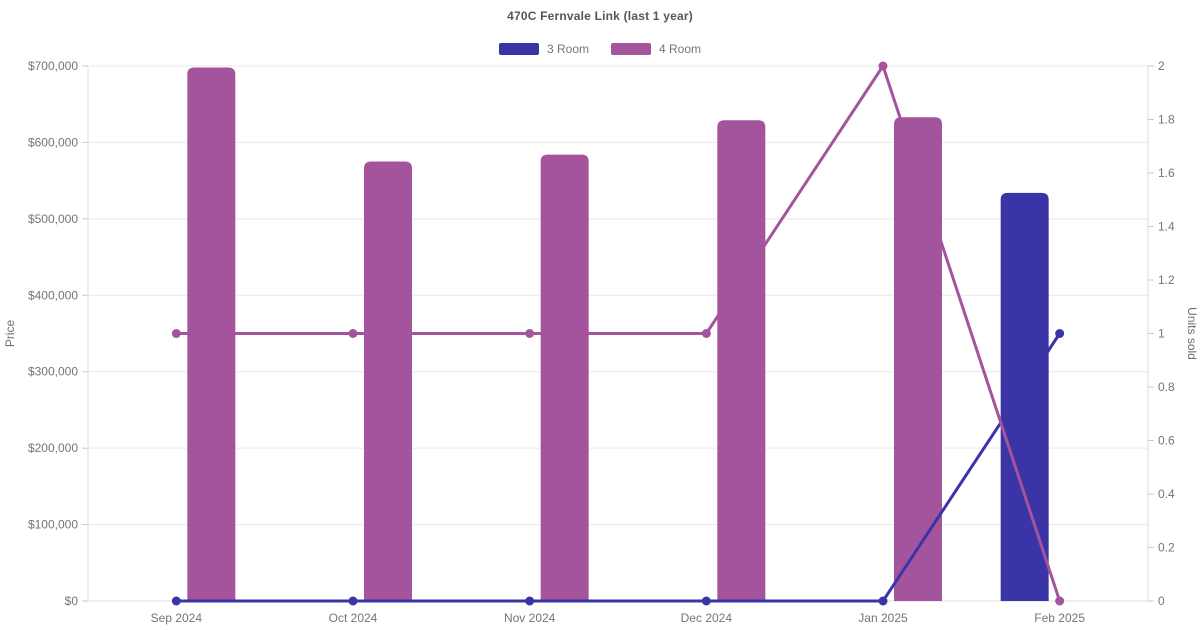  What do you see at coordinates (680, 49) in the screenshot?
I see `legend-label-4-room: 4 Room` at bounding box center [680, 49].